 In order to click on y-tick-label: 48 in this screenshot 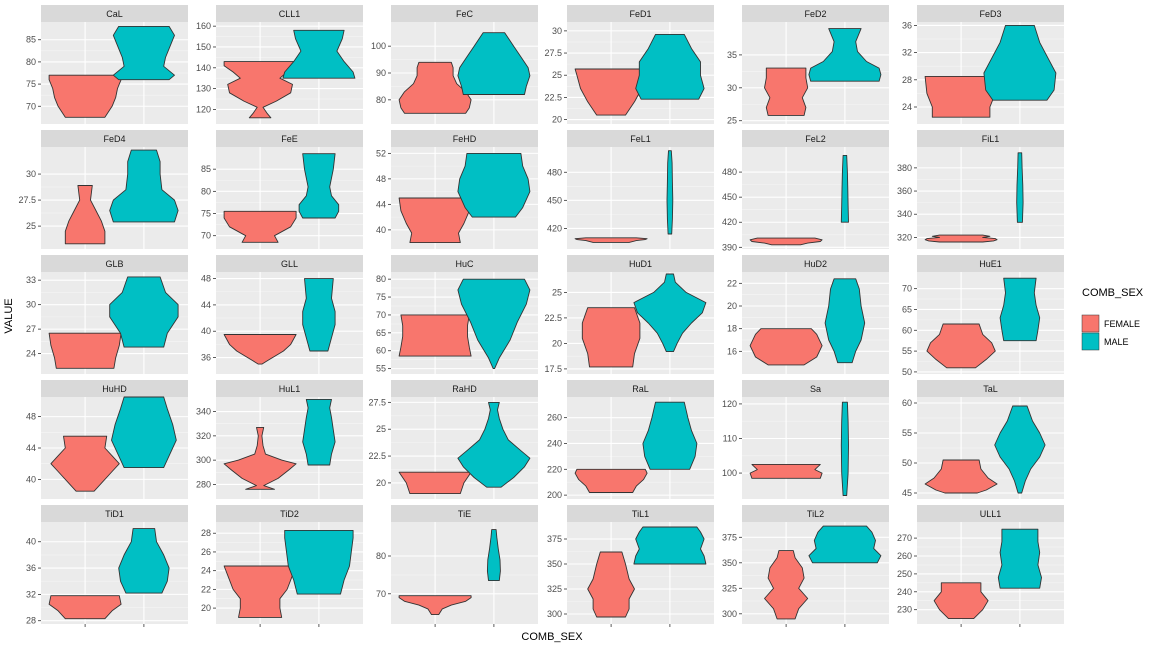, I will do `click(381, 179)`.